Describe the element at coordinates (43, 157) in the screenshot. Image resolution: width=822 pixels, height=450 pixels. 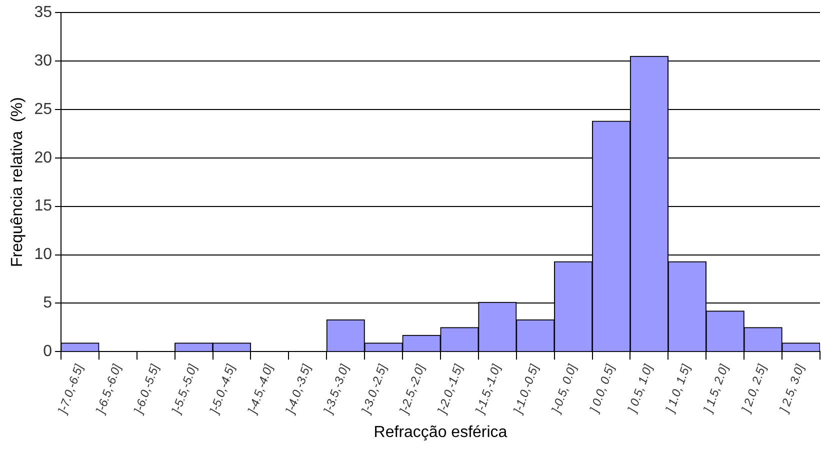
I see `y-tick-label: 20` at that location.